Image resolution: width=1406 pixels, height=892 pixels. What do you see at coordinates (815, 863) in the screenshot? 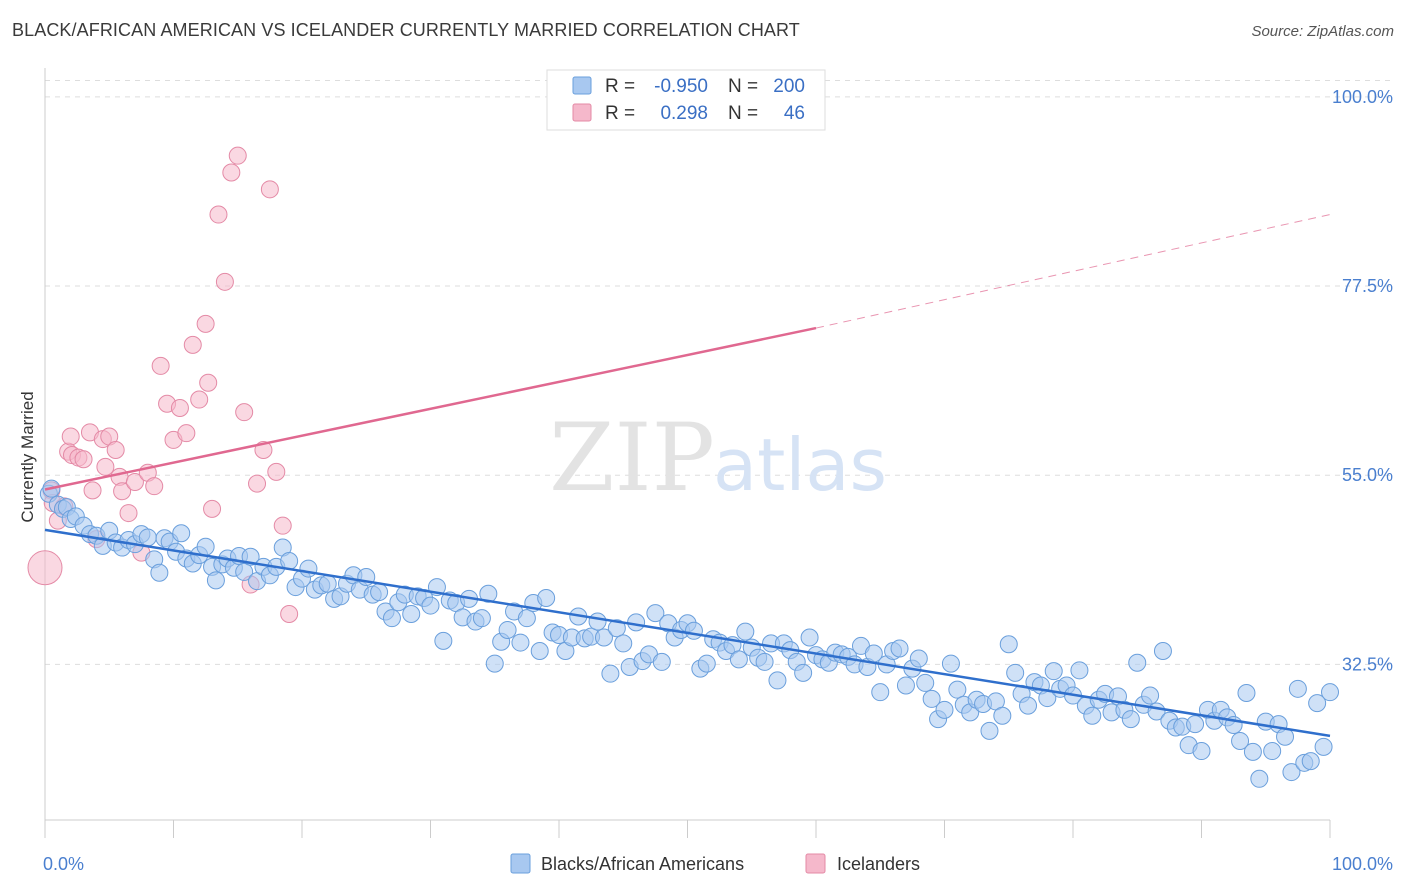
I see `legend-bottom-swatch-pink` at bounding box center [815, 863].